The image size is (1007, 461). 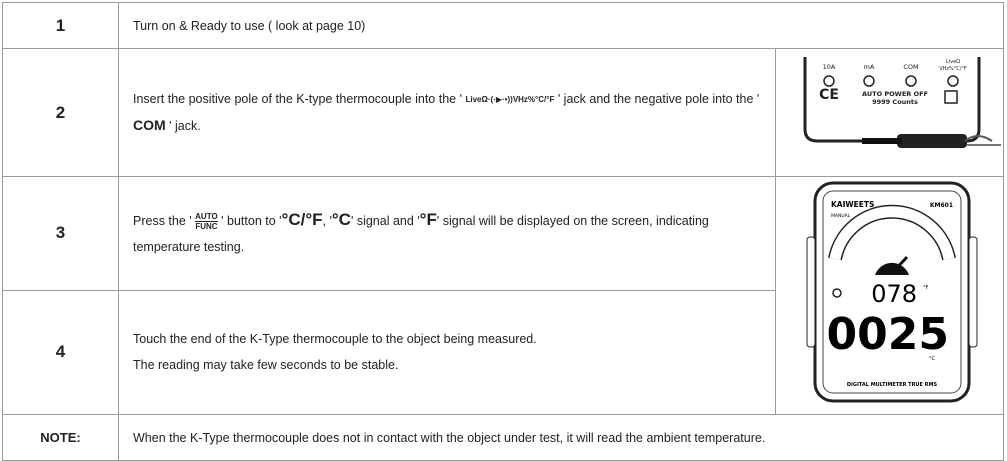 What do you see at coordinates (206, 217) in the screenshot?
I see `button-top: AUTO` at bounding box center [206, 217].